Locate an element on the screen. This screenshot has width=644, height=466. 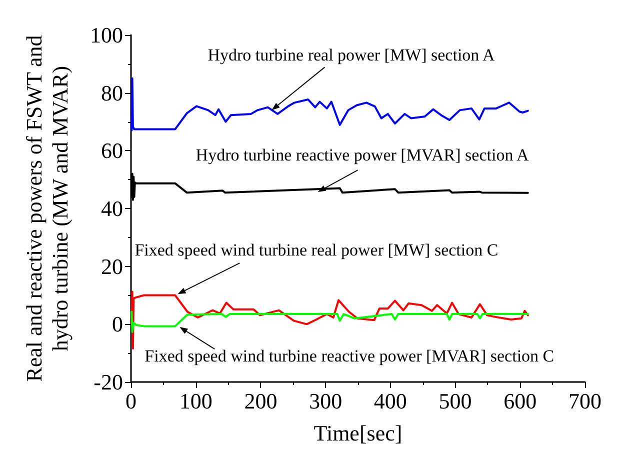
x-axis-title: Time[sec] is located at coordinates (358, 433).